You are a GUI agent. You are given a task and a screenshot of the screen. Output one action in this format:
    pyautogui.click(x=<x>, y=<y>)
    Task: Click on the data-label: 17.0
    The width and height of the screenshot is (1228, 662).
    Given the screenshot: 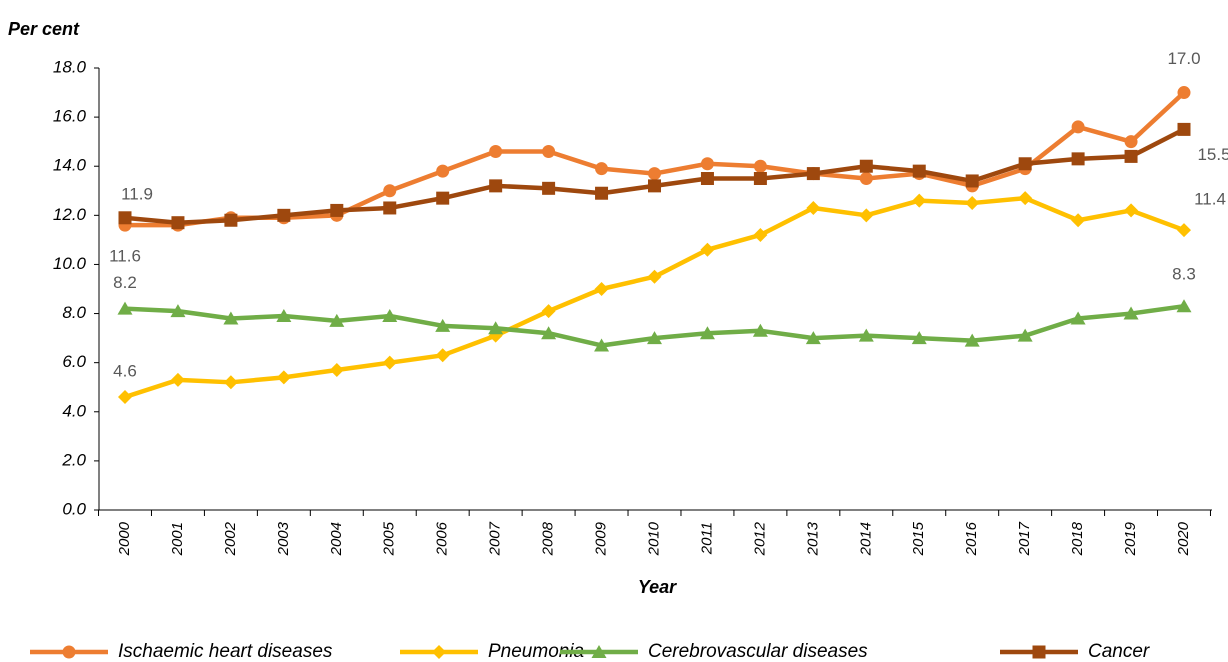 What is the action you would take?
    pyautogui.click(x=1183, y=58)
    